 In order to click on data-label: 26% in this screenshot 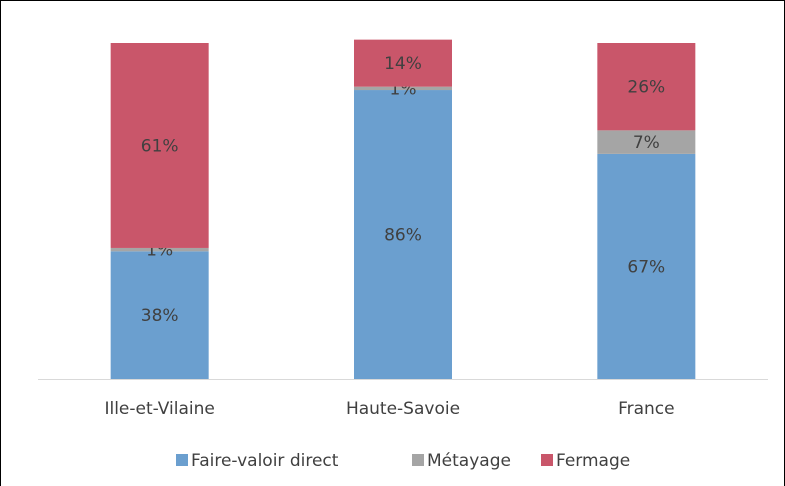, I will do `click(646, 88)`.